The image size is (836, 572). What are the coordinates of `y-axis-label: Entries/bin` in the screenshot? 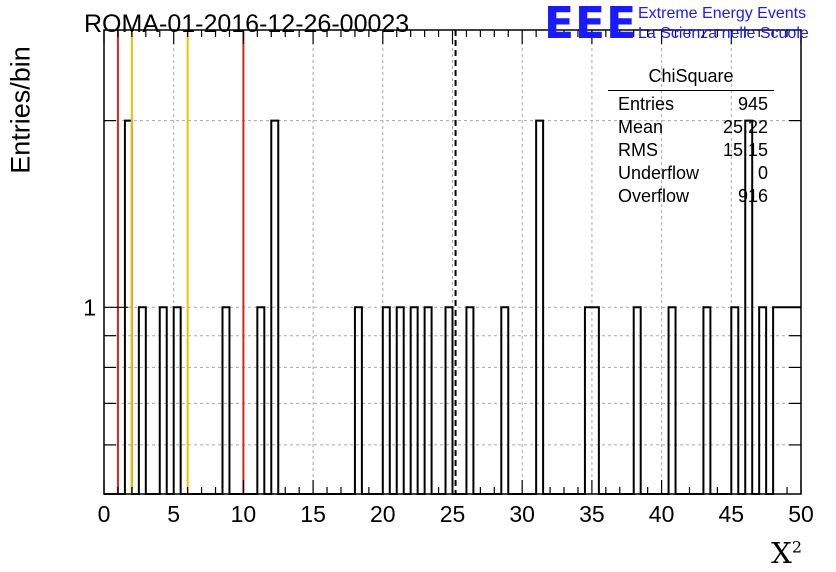 It's located at (20, 110).